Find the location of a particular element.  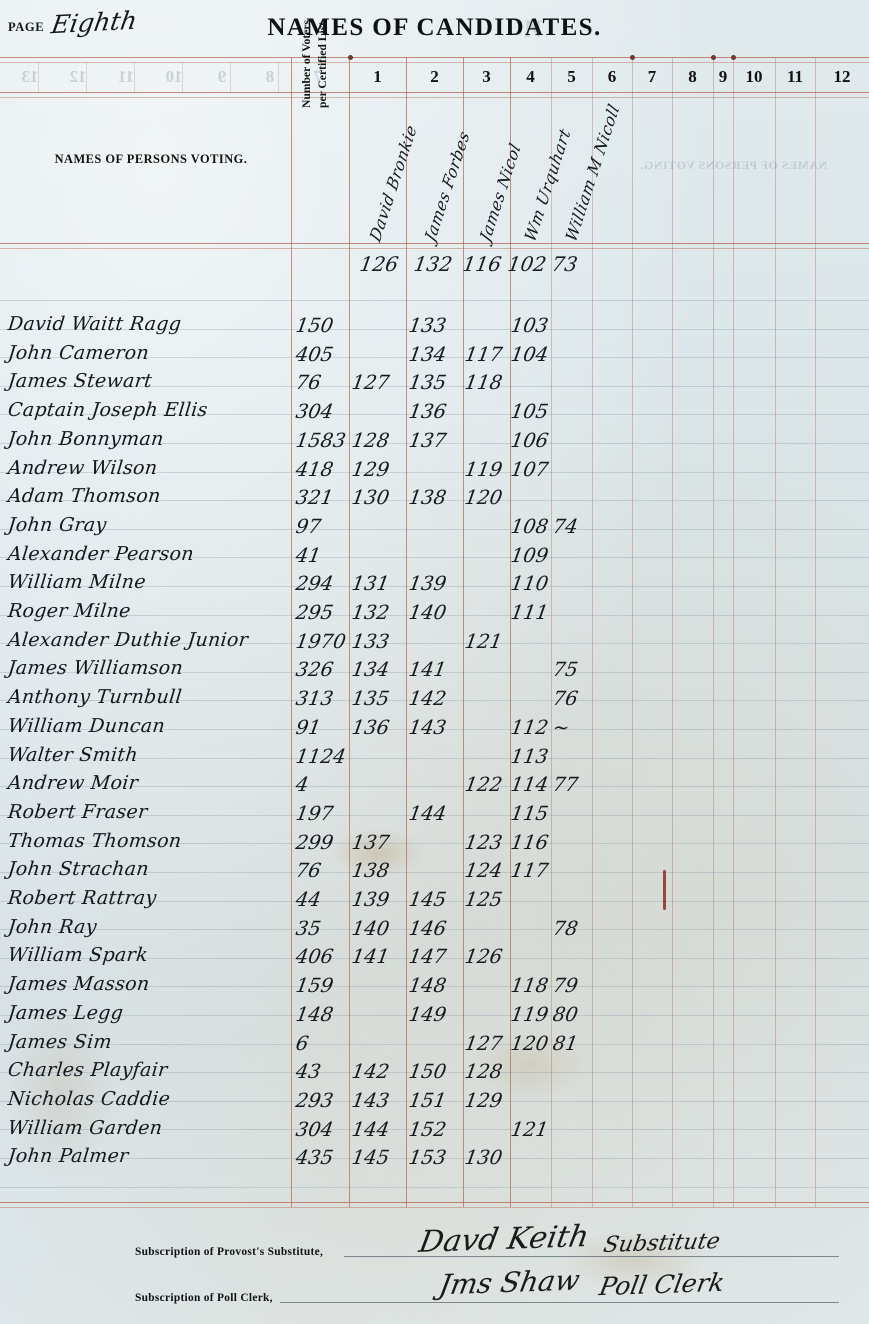

voter-name: Robert Rattray is located at coordinates (82, 898).